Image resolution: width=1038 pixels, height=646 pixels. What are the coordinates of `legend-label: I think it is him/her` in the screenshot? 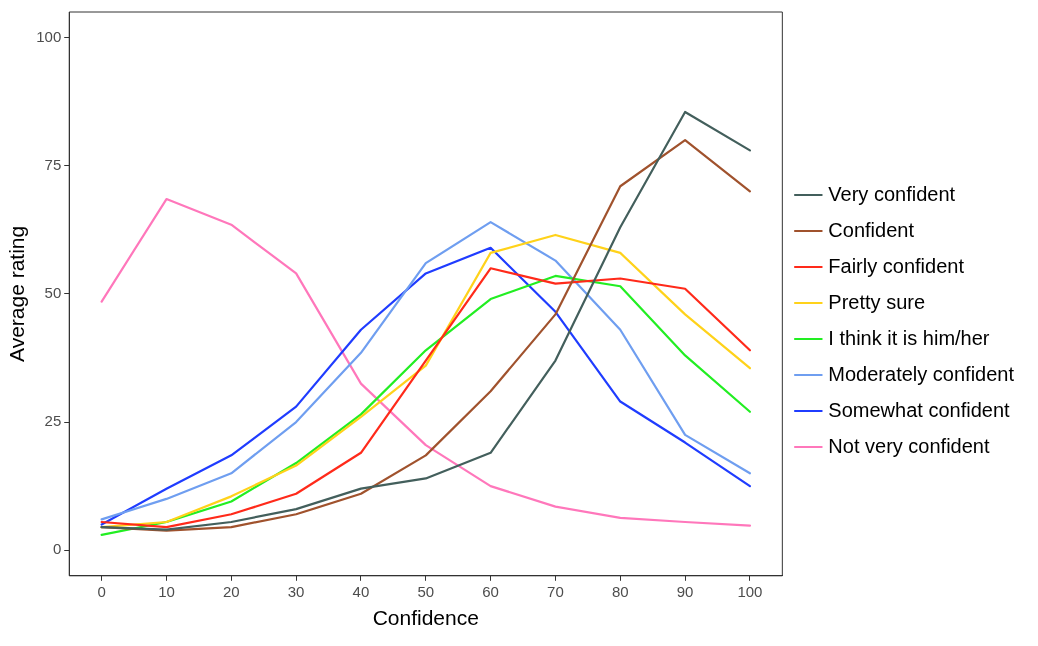 It's located at (909, 337).